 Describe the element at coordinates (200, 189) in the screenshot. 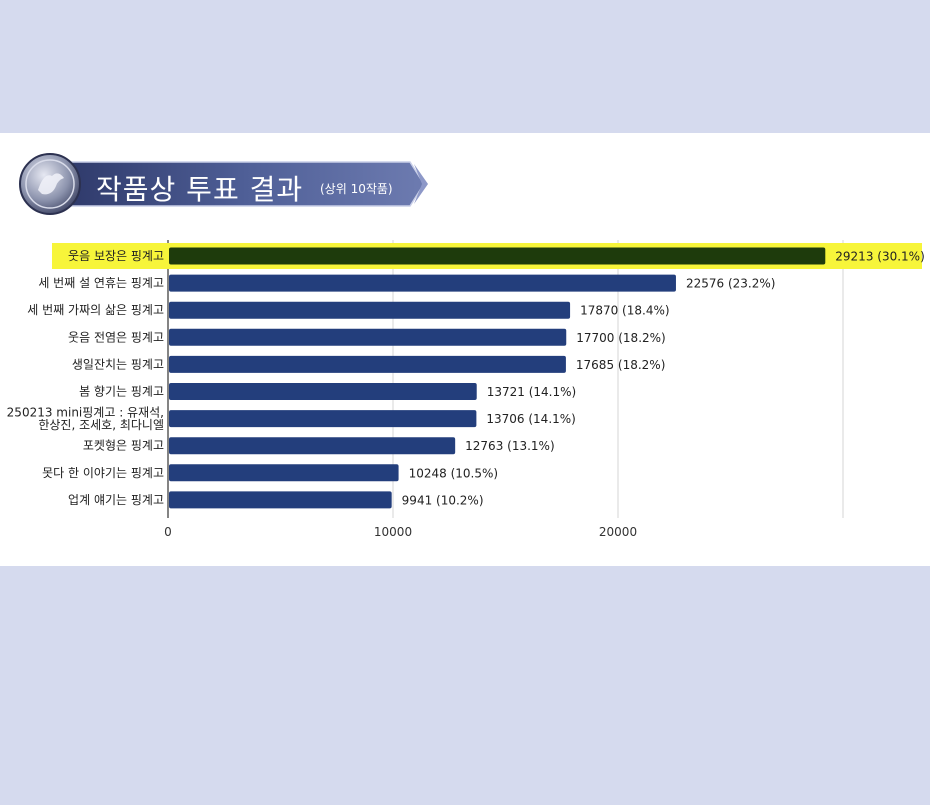

I see `chart-title: 작품상 투표 결과` at that location.